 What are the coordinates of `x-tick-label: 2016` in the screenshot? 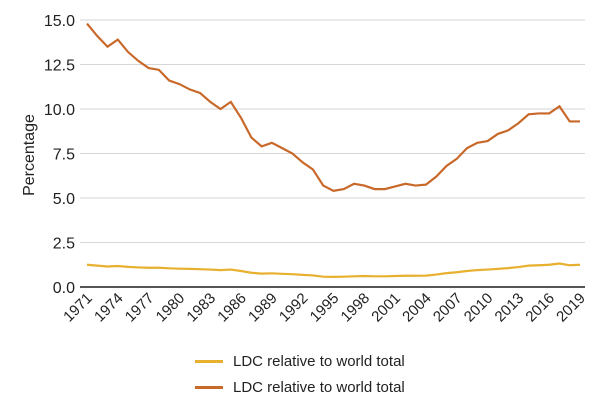 It's located at (540, 308).